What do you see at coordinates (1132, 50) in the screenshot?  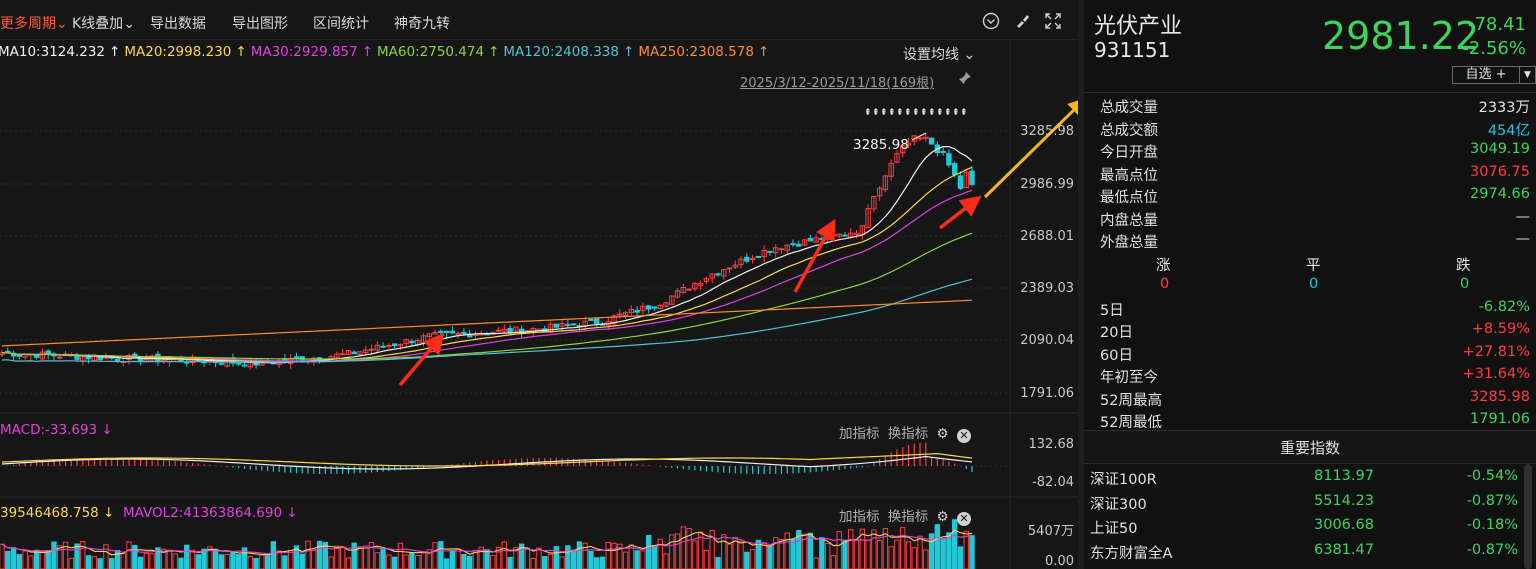 I see `index-code: 931151` at bounding box center [1132, 50].